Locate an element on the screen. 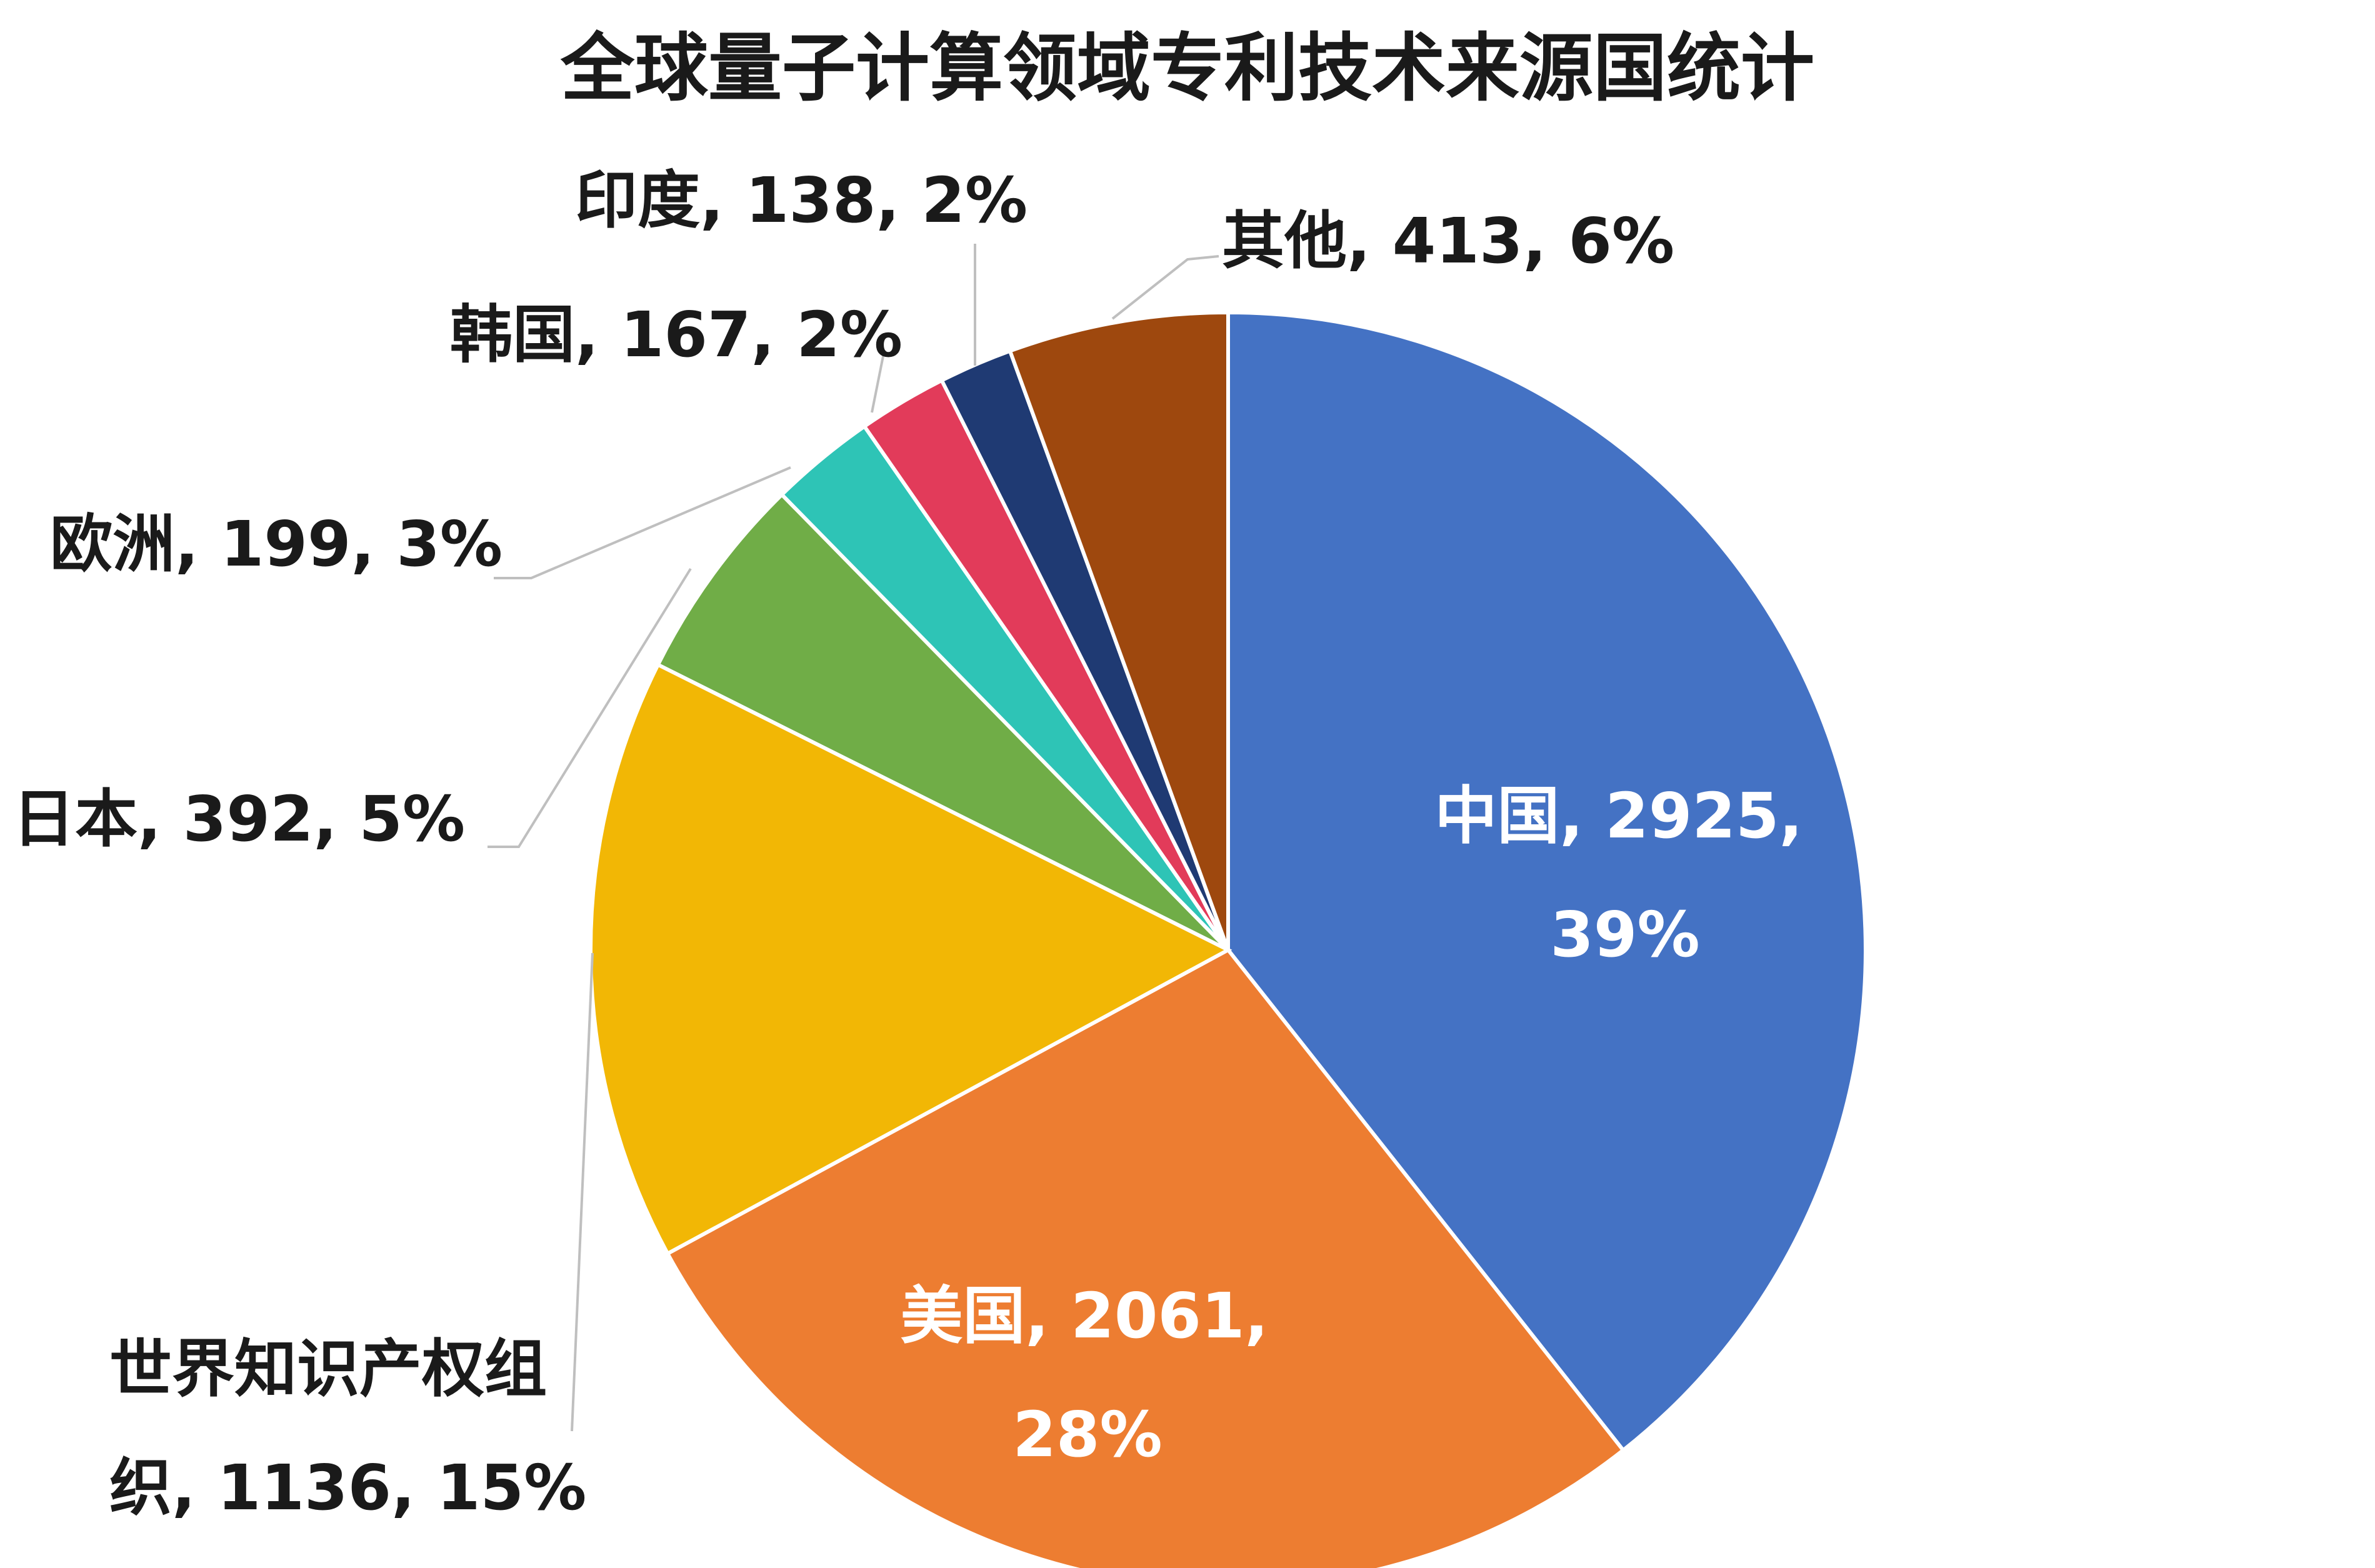  label-korea: 韩国, 167, 2% is located at coordinates (676, 335).